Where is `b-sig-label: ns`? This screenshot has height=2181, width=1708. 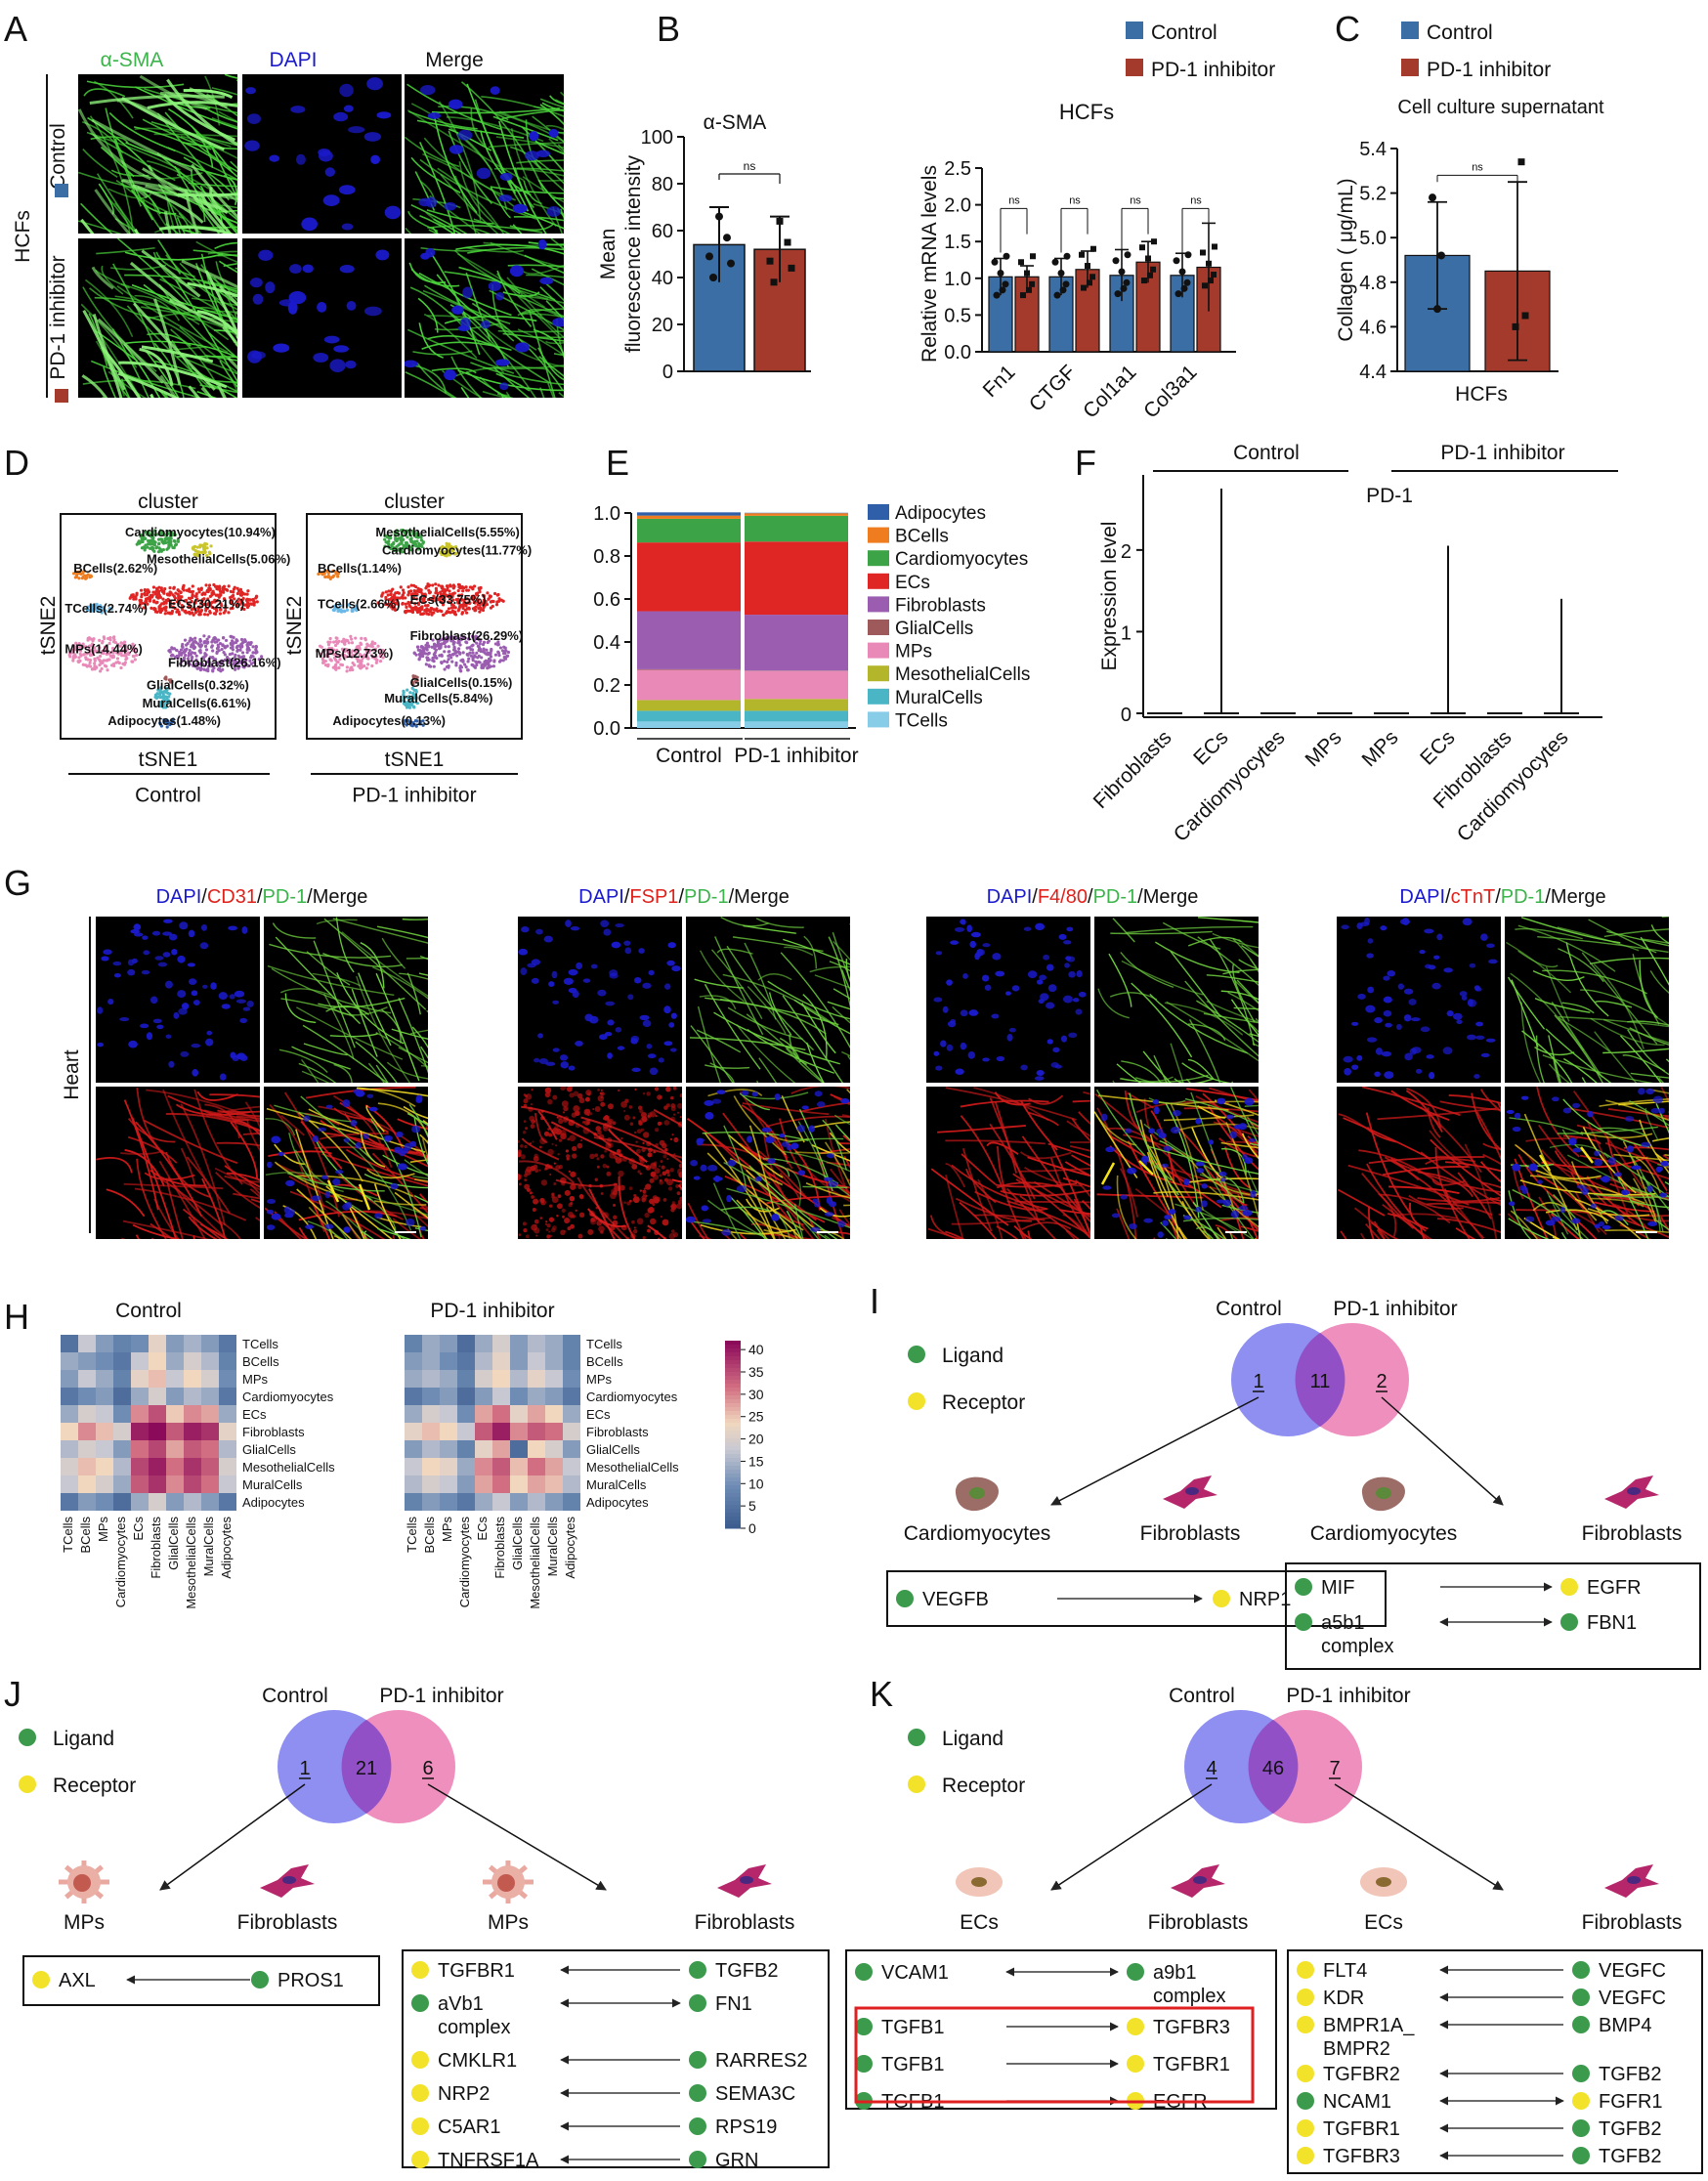 b-sig-label: ns is located at coordinates (1196, 200).